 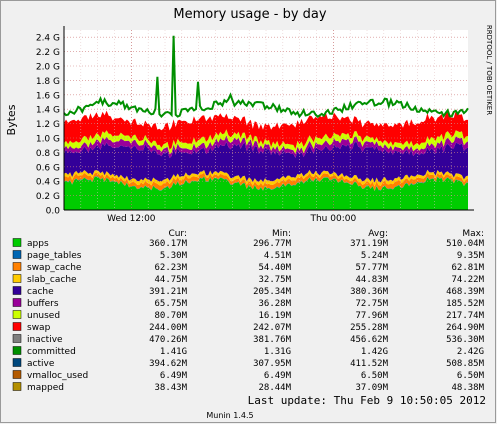 I want to click on legend-name: swap_cache, so click(x=54, y=268).